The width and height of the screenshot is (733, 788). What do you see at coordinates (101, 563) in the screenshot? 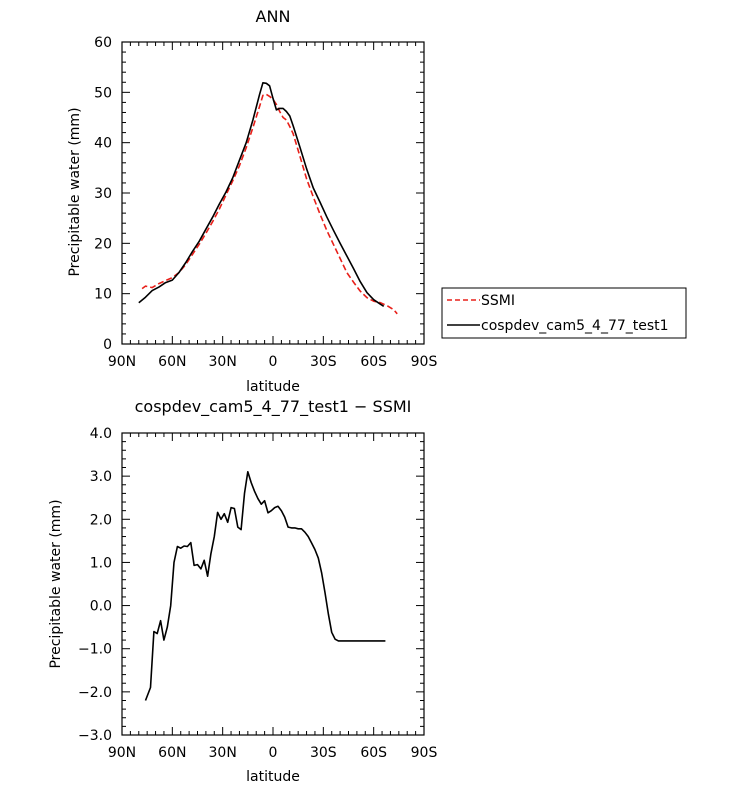
I see `y-tick-label: 1.0` at bounding box center [101, 563].